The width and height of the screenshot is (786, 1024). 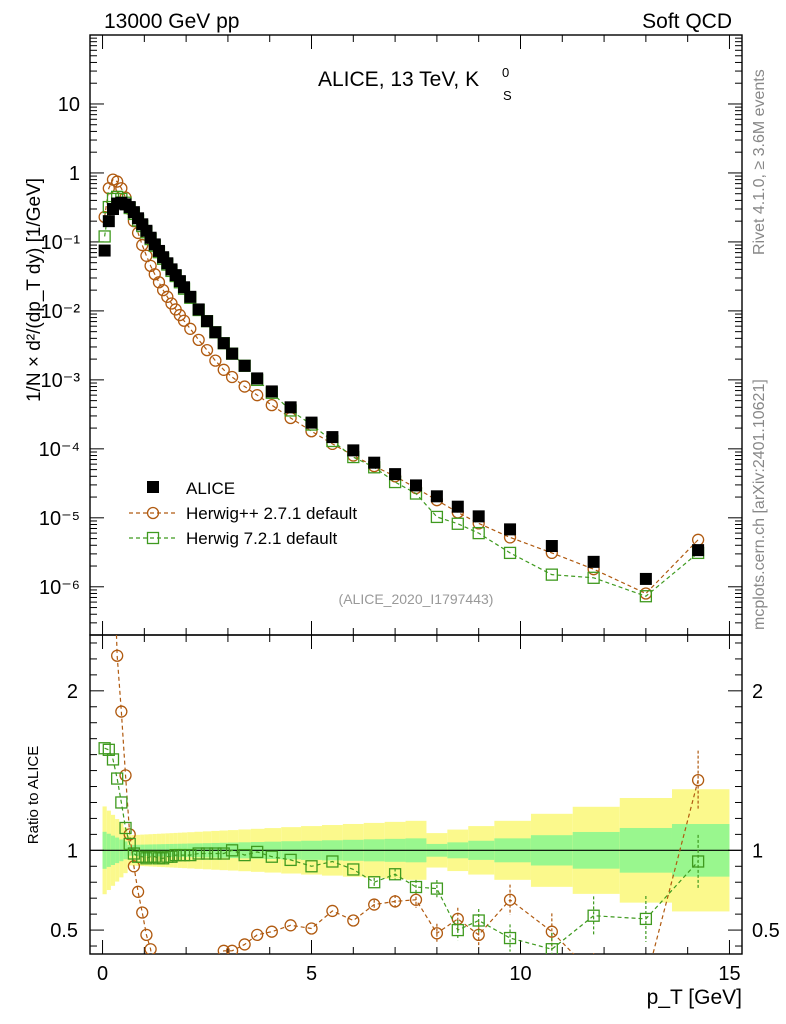 What do you see at coordinates (419, 974) in the screenshot?
I see `x-tick-labels: 0 5 10 15` at bounding box center [419, 974].